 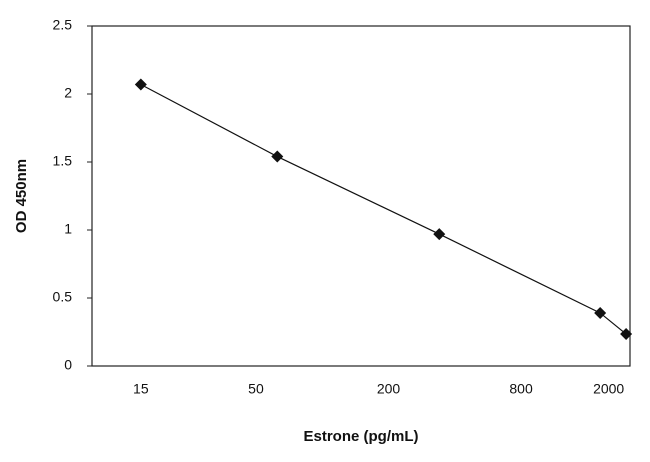 I want to click on y-tick-label: 2, so click(x=68, y=93).